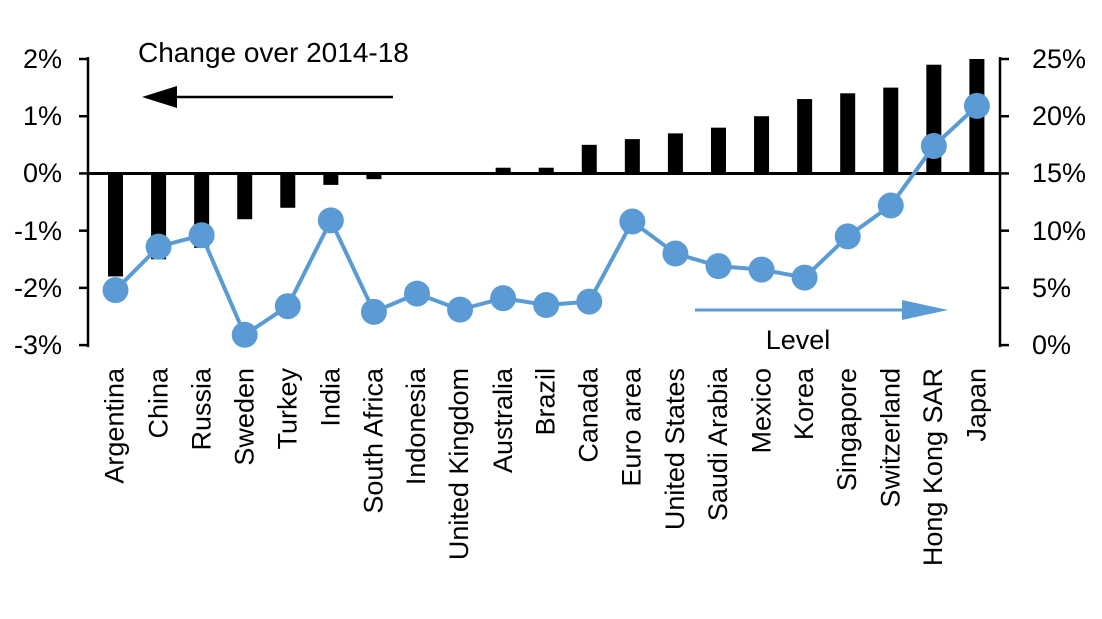 The height and width of the screenshot is (619, 1102). Describe the element at coordinates (847, 430) in the screenshot. I see `category-label: Singapore` at that location.